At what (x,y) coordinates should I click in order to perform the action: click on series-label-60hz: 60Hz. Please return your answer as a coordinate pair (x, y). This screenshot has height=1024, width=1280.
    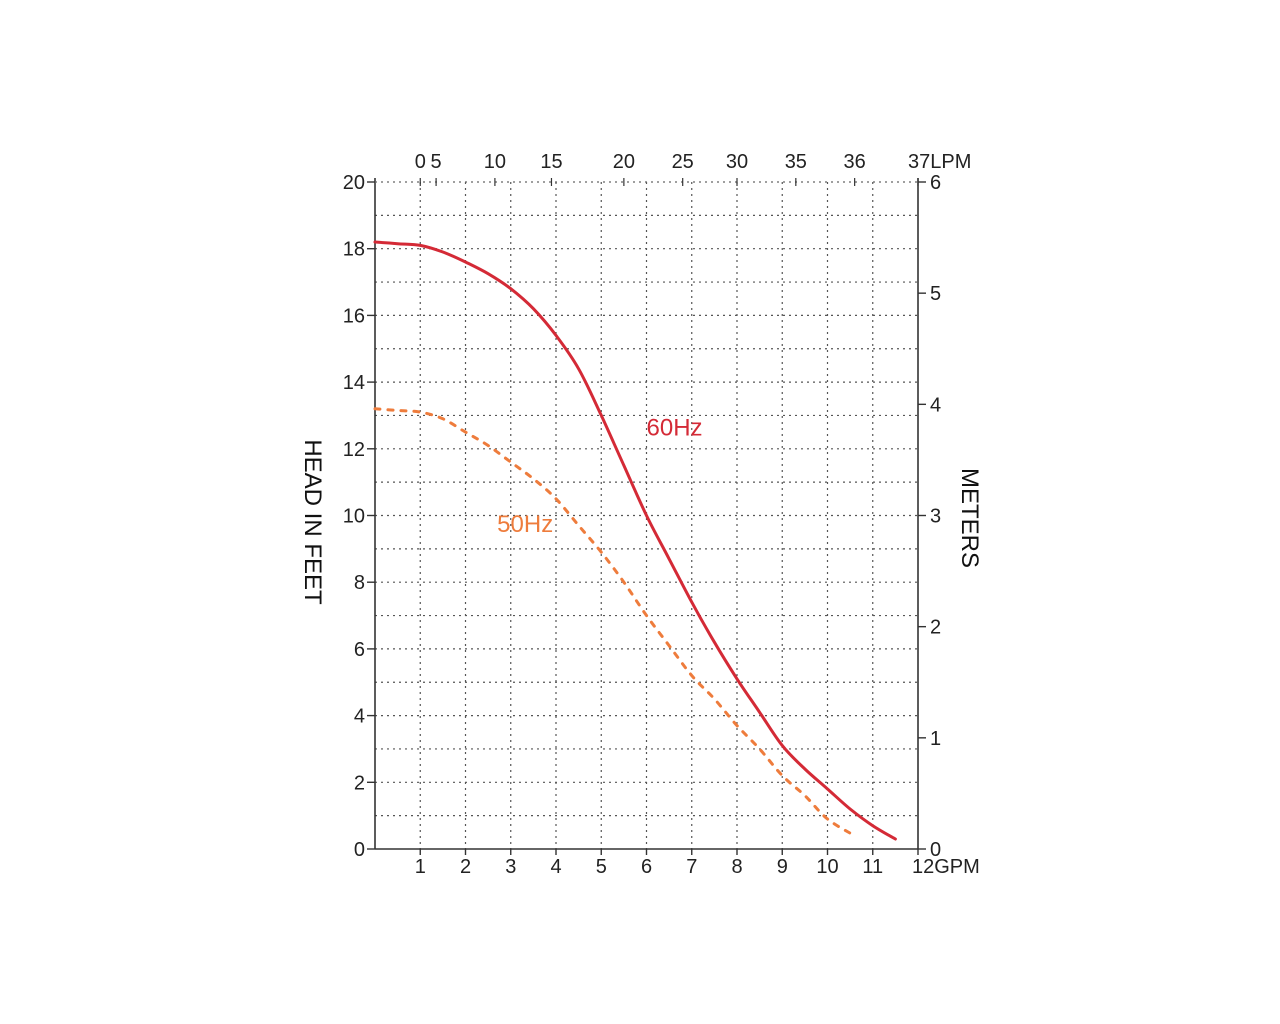
    Looking at the image, I should click on (675, 427).